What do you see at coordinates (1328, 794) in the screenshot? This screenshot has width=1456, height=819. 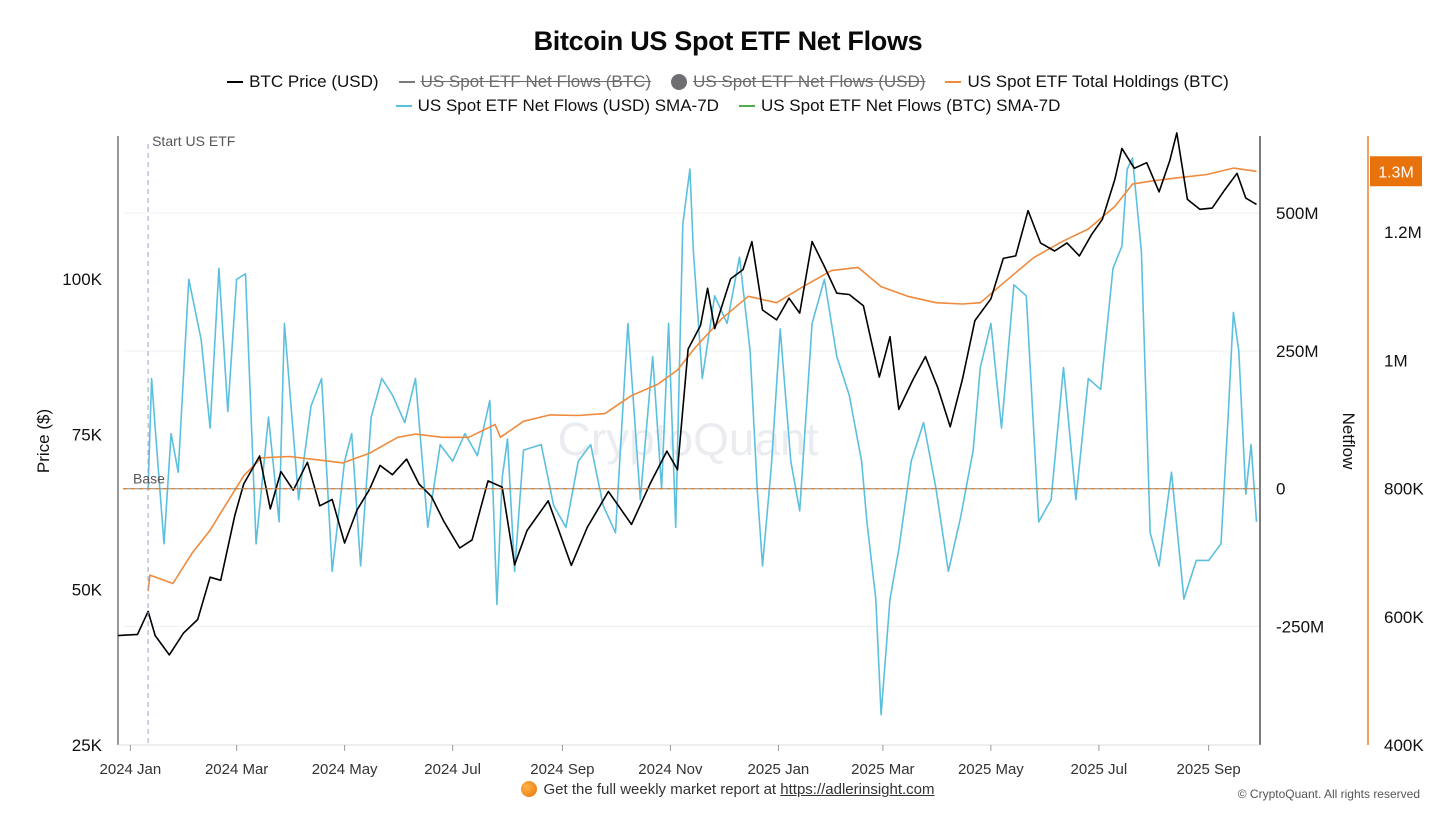 I see `copyright: © CryptoQuant. All rights reserved` at bounding box center [1328, 794].